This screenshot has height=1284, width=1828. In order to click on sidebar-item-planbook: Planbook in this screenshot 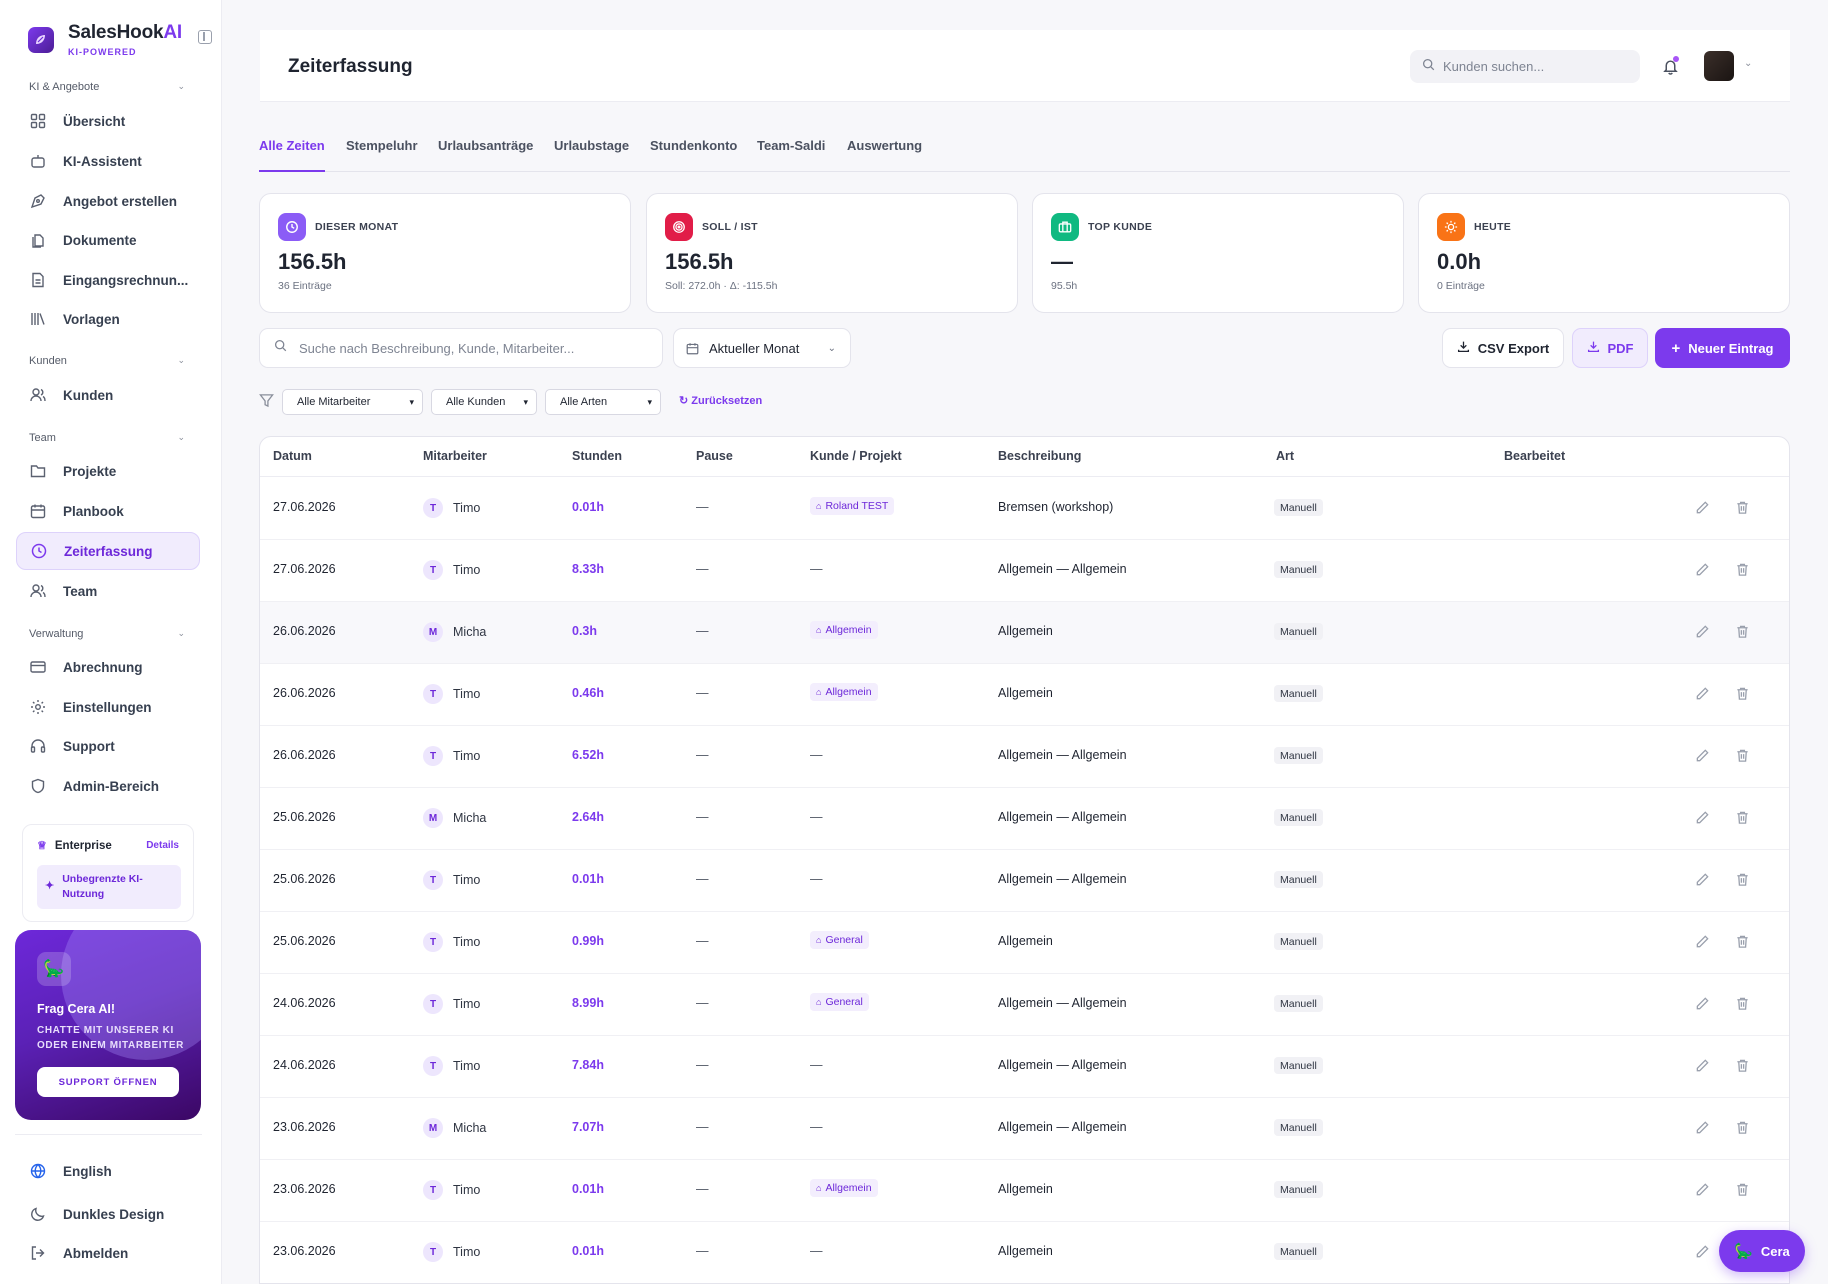, I will do `click(108, 511)`.